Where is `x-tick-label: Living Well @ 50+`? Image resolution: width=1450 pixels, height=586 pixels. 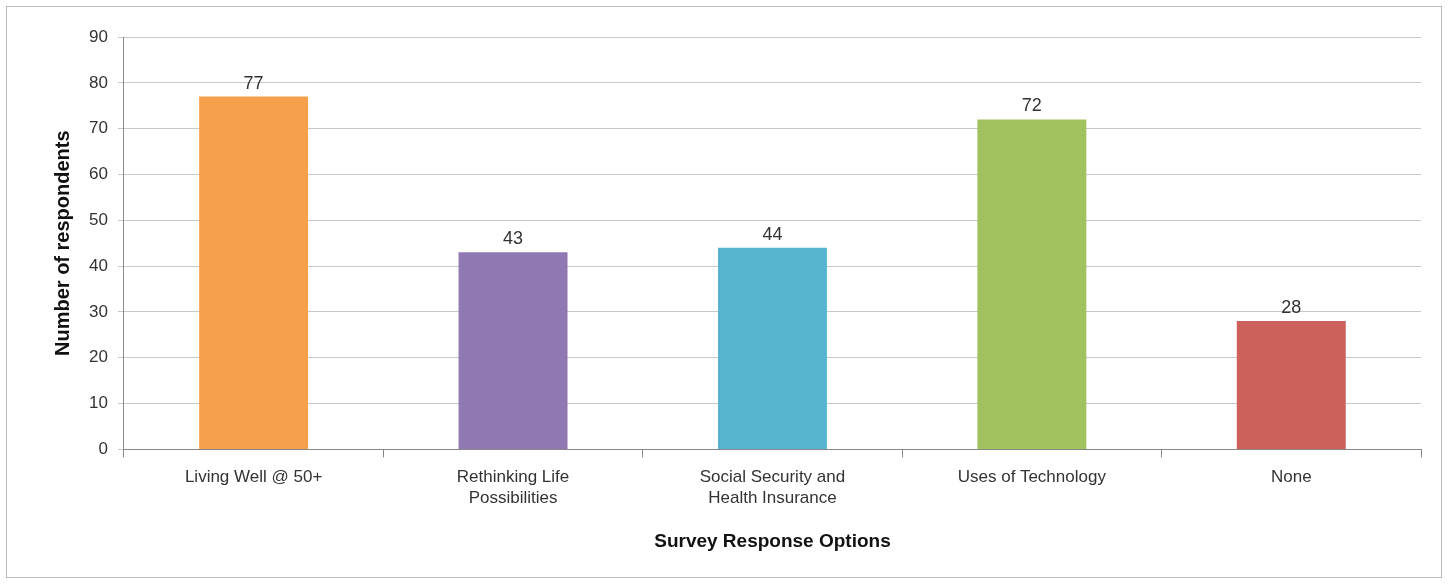 x-tick-label: Living Well @ 50+ is located at coordinates (253, 477).